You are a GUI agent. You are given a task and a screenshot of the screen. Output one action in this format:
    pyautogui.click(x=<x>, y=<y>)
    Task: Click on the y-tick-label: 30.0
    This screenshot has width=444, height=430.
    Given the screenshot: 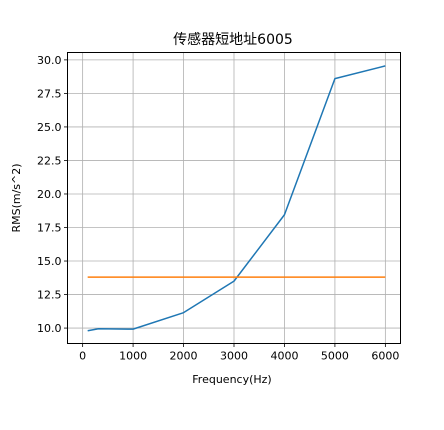 What is the action you would take?
    pyautogui.click(x=49, y=60)
    